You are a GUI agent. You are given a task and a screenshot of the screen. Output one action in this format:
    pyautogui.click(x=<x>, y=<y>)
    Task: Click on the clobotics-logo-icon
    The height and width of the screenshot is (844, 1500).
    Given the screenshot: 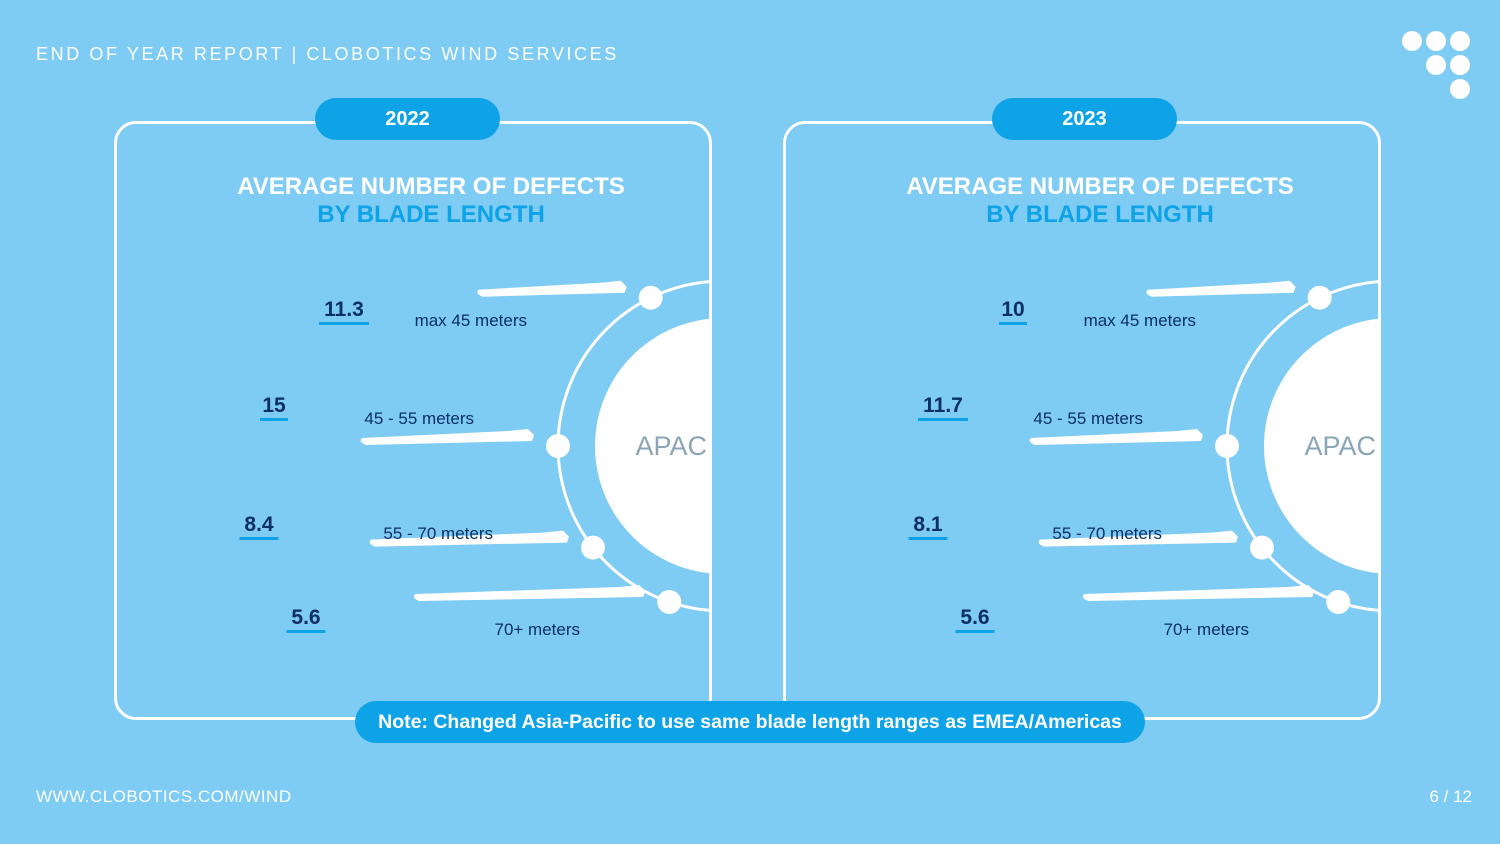 What is the action you would take?
    pyautogui.click(x=1436, y=65)
    